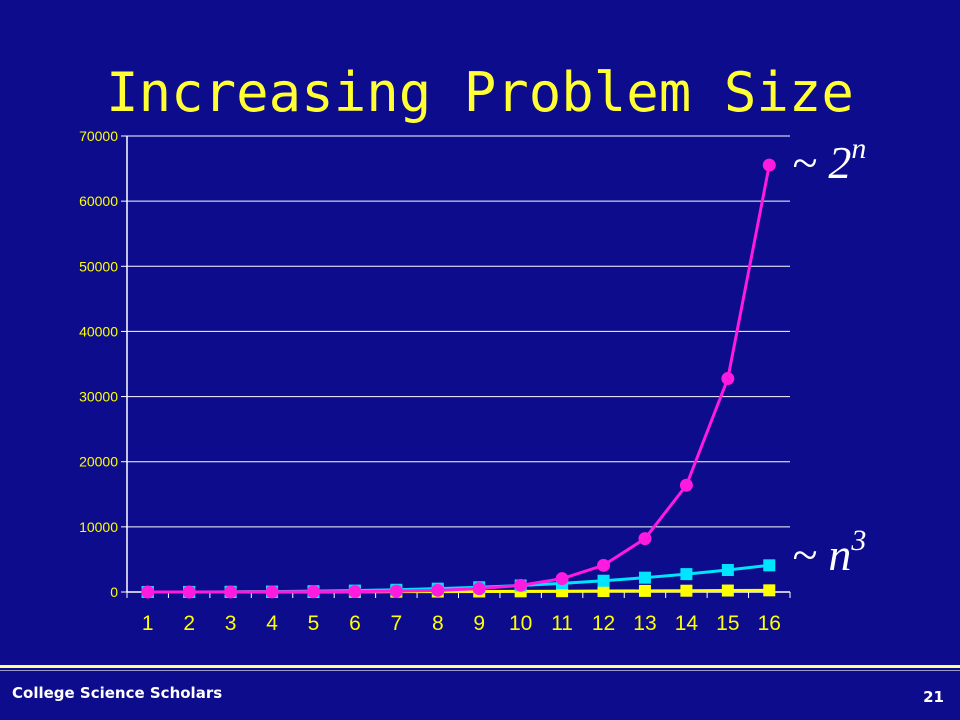 The width and height of the screenshot is (960, 720). What do you see at coordinates (458, 578) in the screenshot?
I see `cubic-series-line` at bounding box center [458, 578].